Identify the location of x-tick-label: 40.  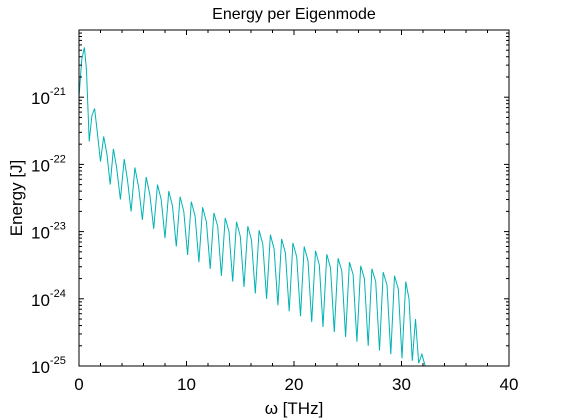
(509, 384).